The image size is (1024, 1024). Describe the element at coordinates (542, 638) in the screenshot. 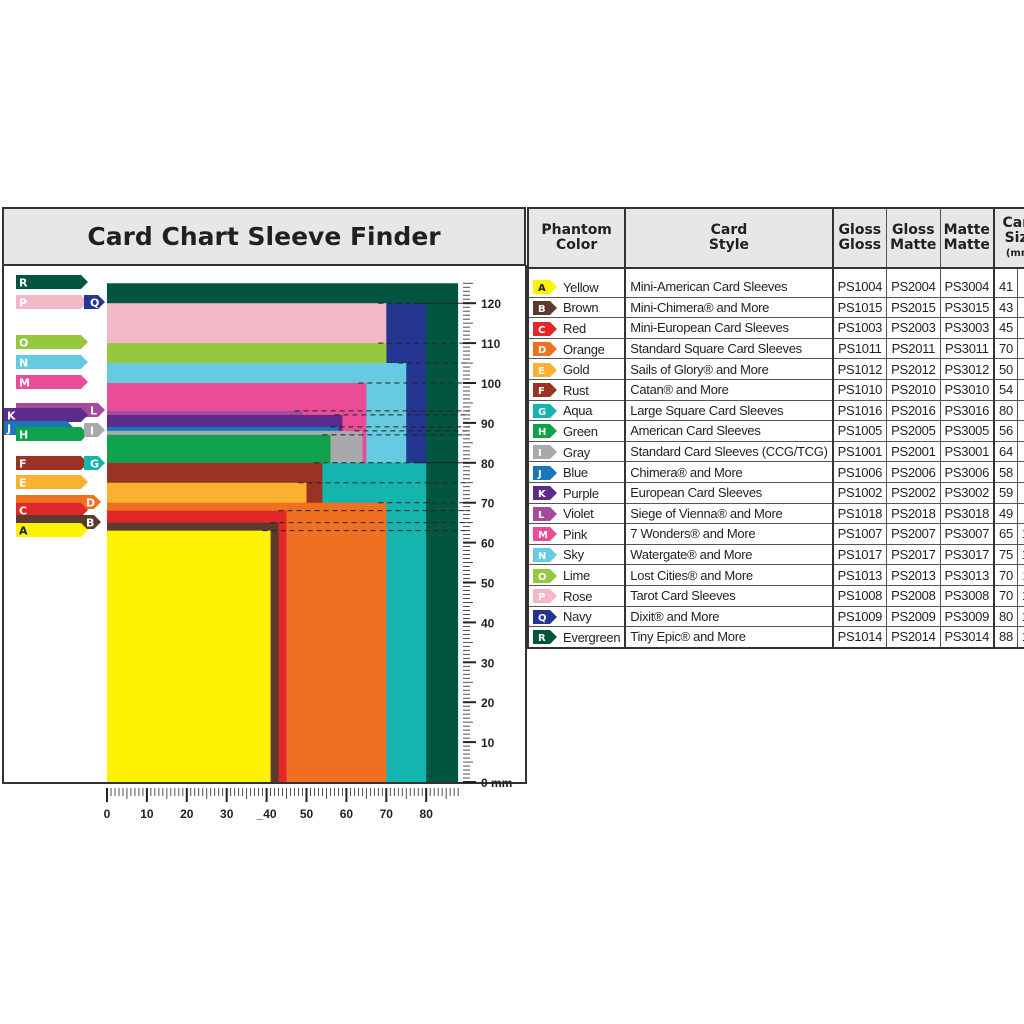

I see `svg-text: R` at that location.